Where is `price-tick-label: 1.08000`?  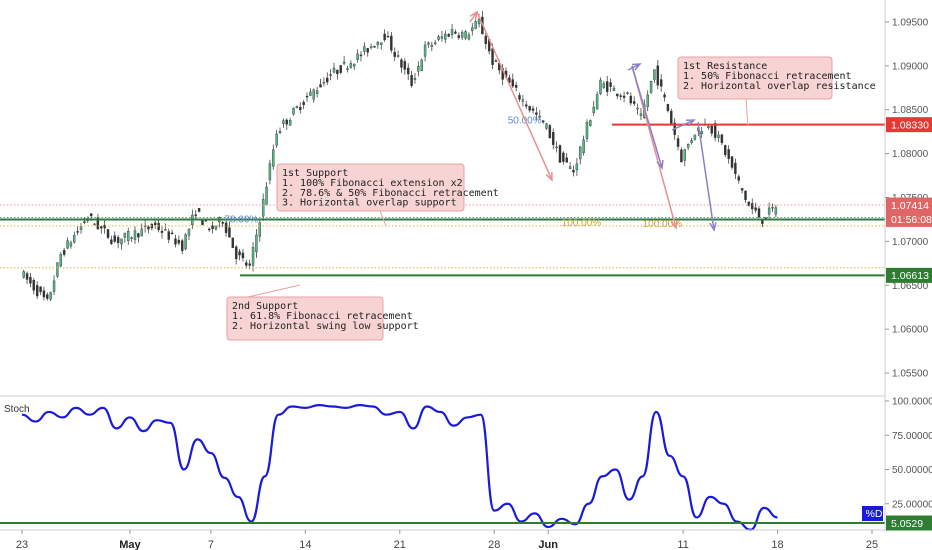 price-tick-label: 1.08000 is located at coordinates (910, 154).